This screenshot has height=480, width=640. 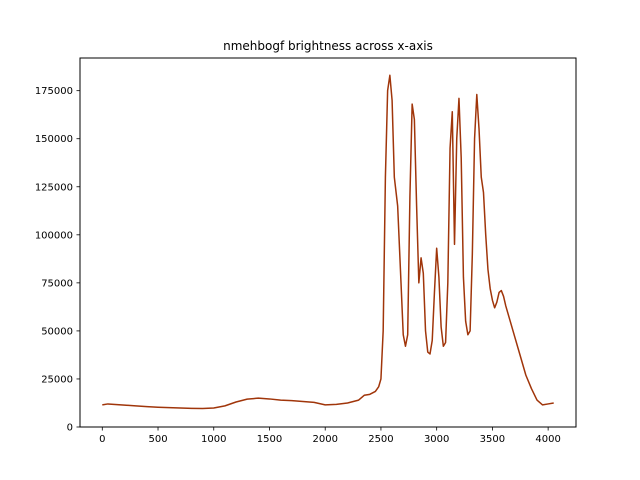 I want to click on chart-title: nmehbogf brightness across x-axis, so click(x=328, y=46).